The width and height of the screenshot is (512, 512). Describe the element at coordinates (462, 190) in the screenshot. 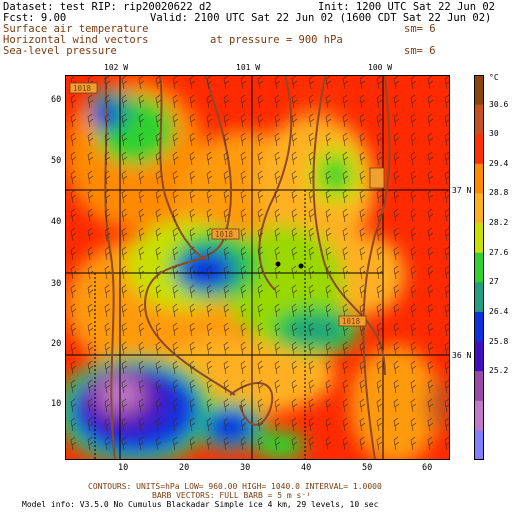

I see `lat-label-37n: 37 N` at that location.